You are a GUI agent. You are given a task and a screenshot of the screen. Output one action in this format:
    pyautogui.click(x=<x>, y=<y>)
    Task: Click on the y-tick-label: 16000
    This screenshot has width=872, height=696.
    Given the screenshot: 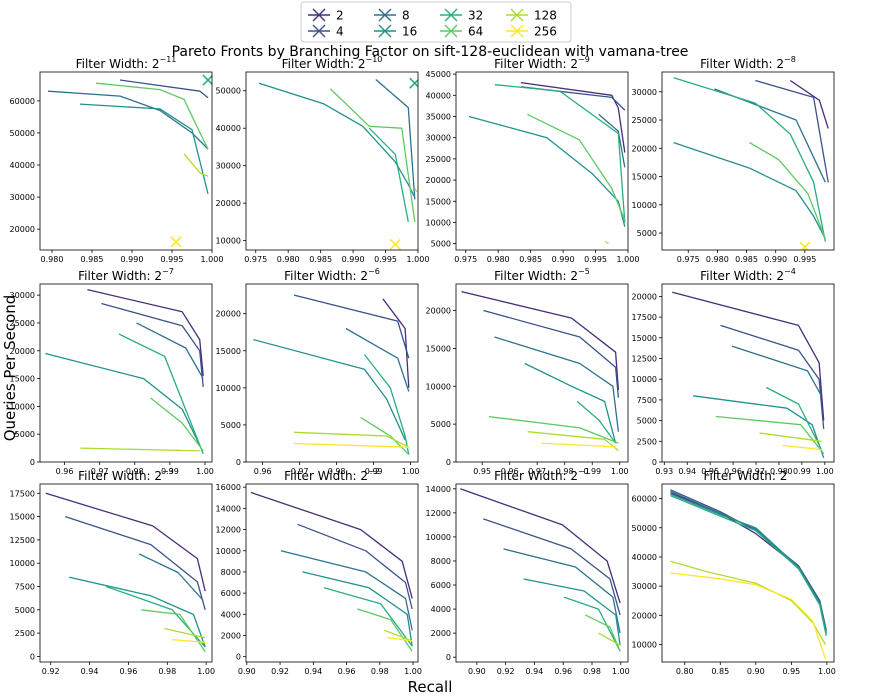 What is the action you would take?
    pyautogui.click(x=228, y=487)
    